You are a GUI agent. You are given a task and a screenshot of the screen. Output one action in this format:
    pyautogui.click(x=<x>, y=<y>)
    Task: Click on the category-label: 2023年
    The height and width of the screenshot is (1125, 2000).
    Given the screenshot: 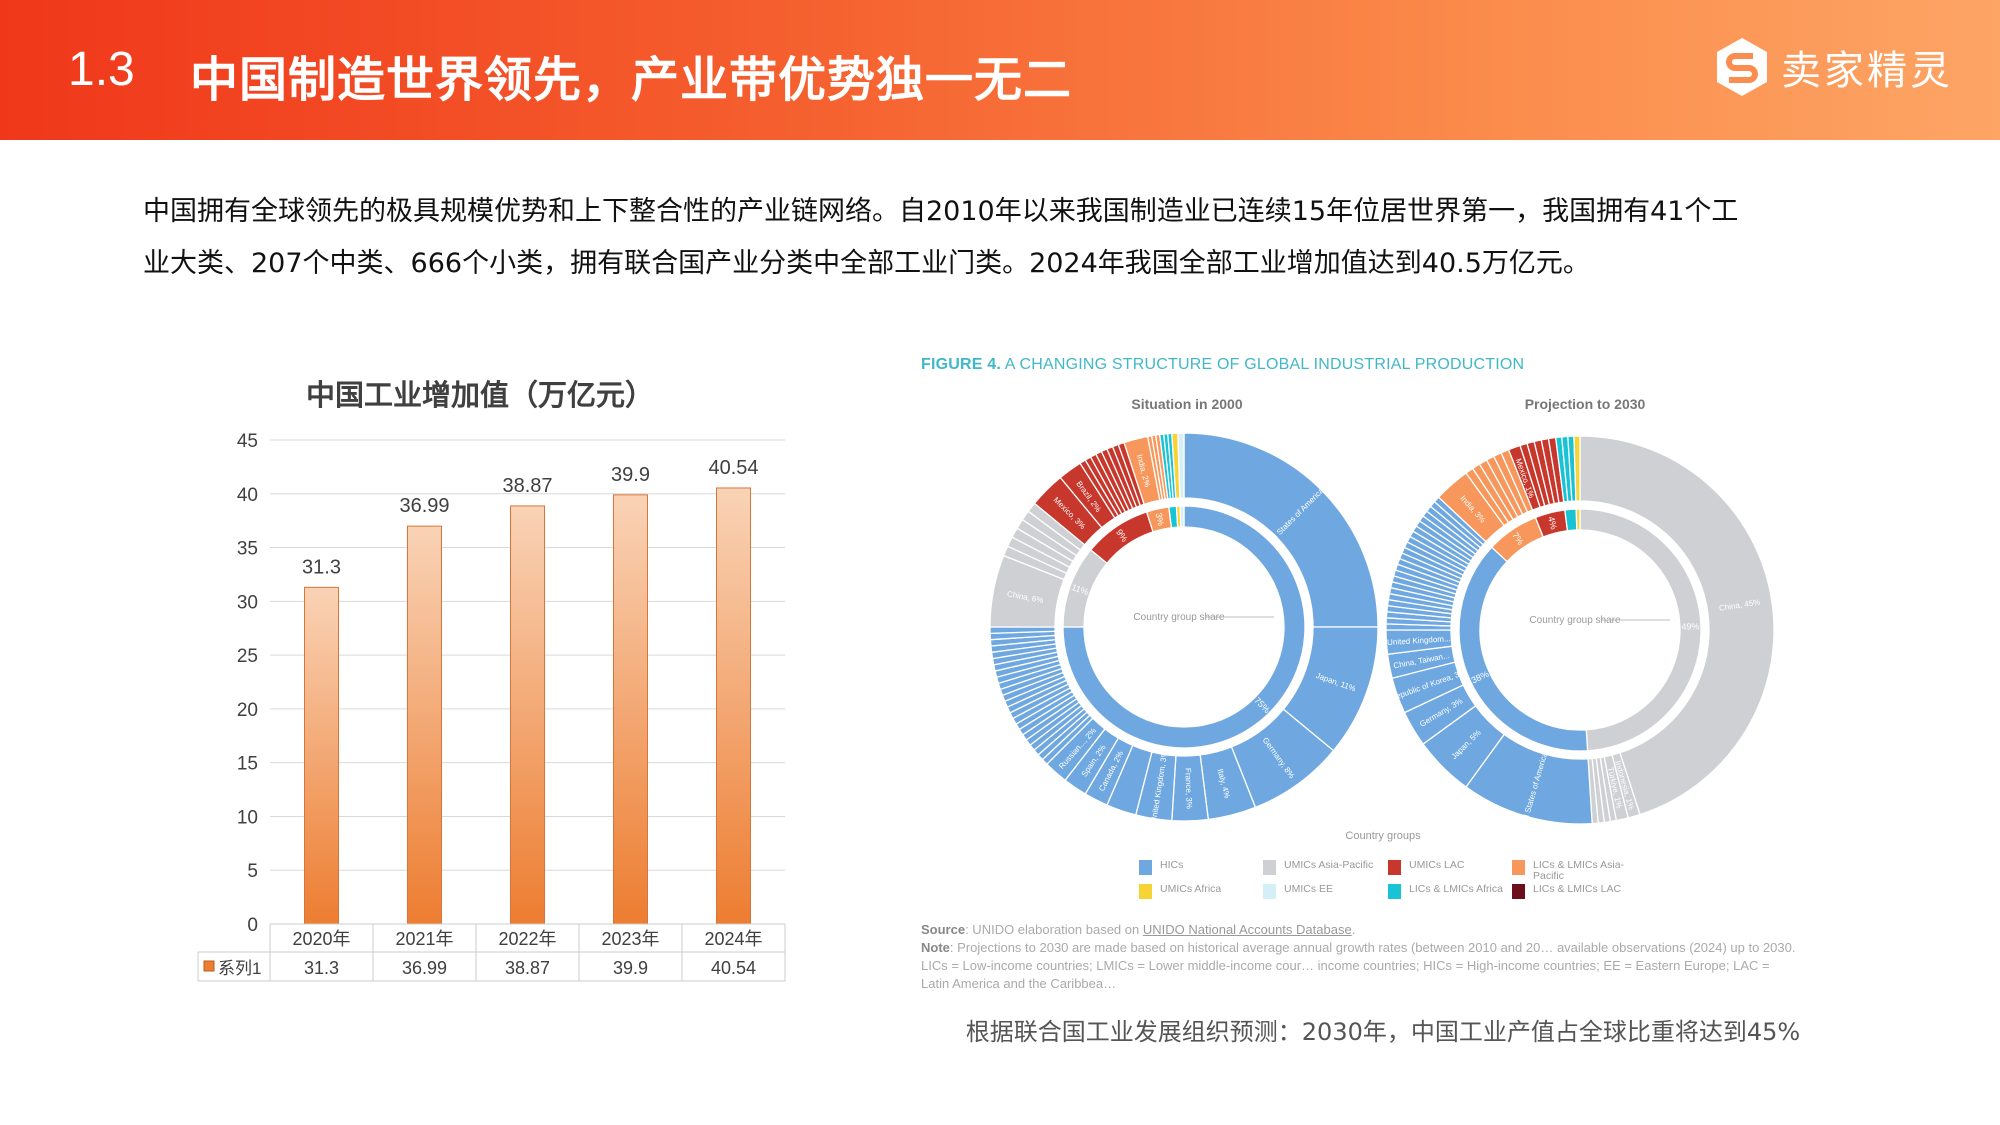 What is the action you would take?
    pyautogui.click(x=630, y=939)
    